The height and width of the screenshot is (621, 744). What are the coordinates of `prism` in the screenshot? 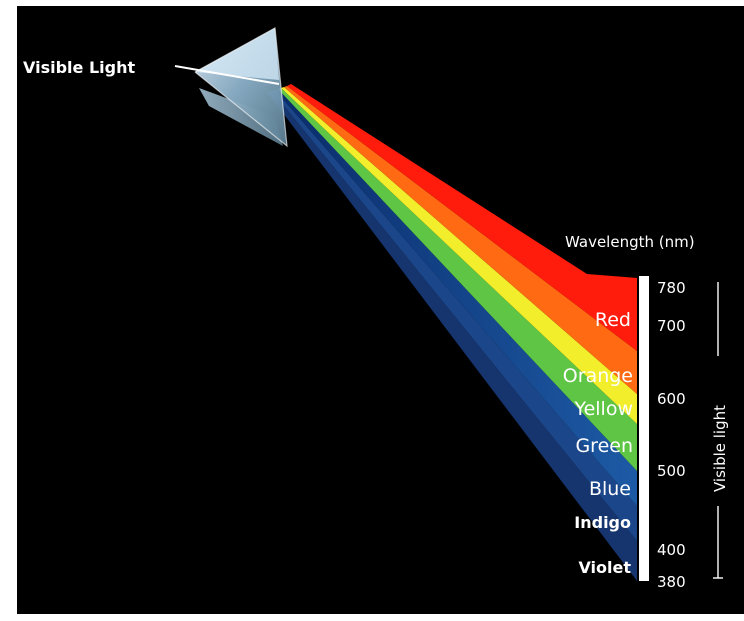 It's located at (241, 87).